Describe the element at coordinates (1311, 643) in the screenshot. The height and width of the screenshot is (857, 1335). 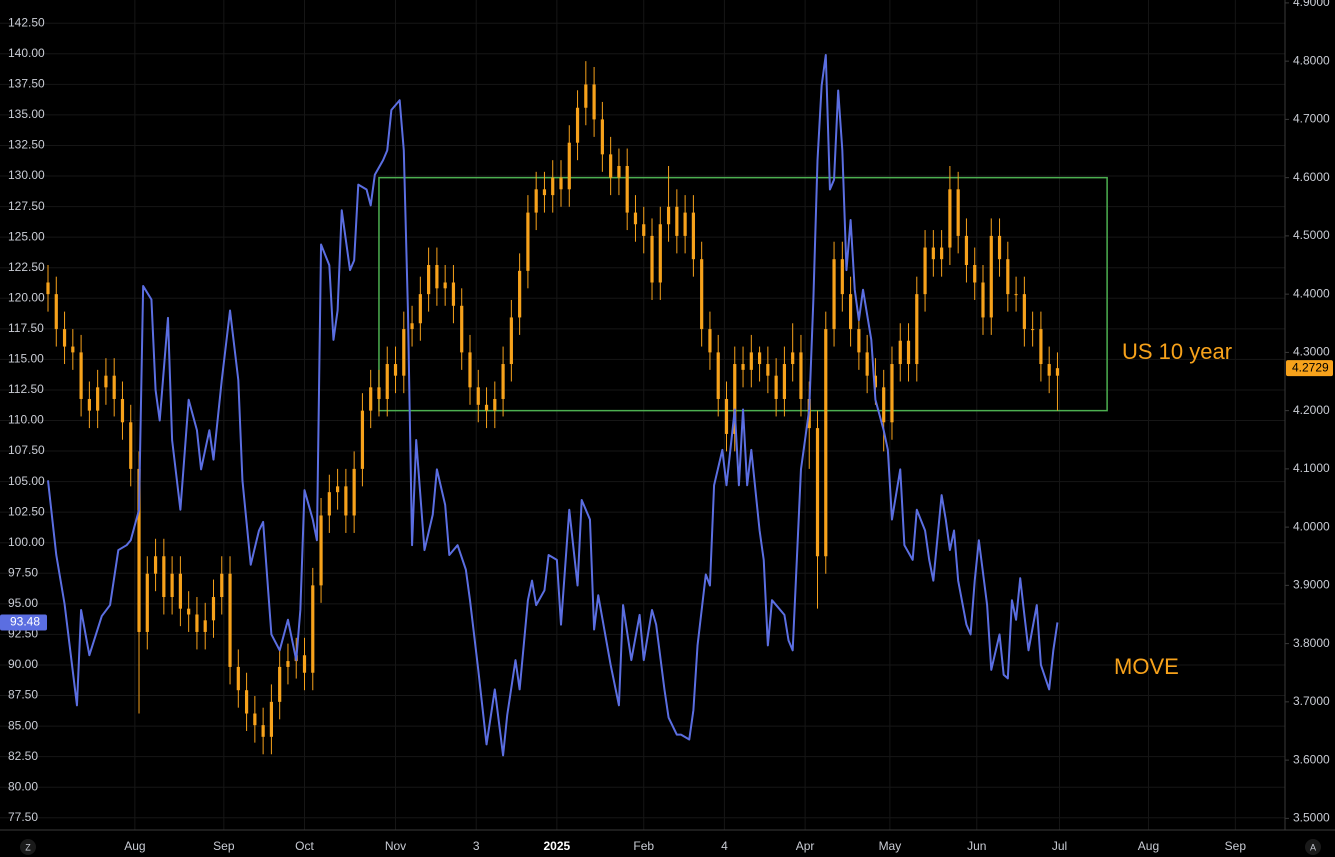
I see `y2-tick-label: 3.8000` at that location.